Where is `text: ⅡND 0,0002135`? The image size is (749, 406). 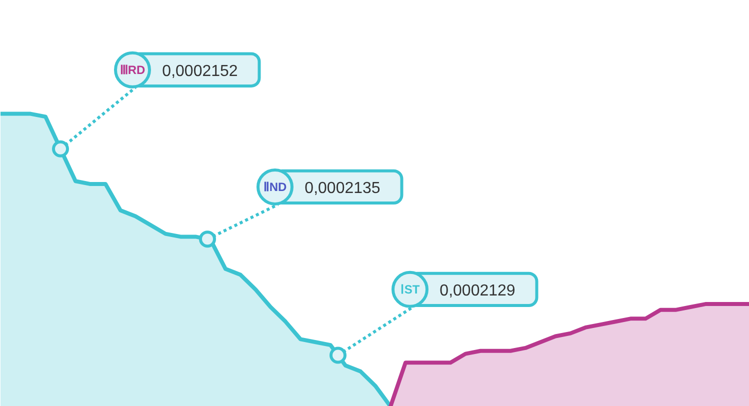
text: ⅡND 0,0002135 is located at coordinates (321, 188).